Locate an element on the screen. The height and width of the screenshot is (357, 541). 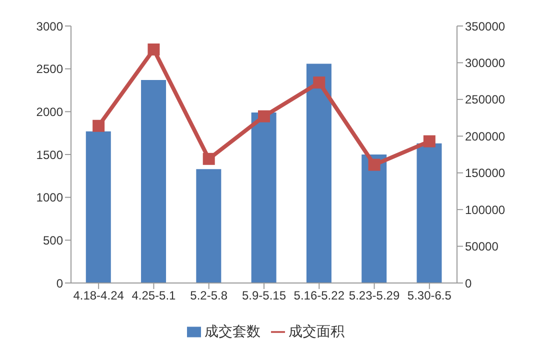
x-tick-label: 5.16-5.22 is located at coordinates (319, 295).